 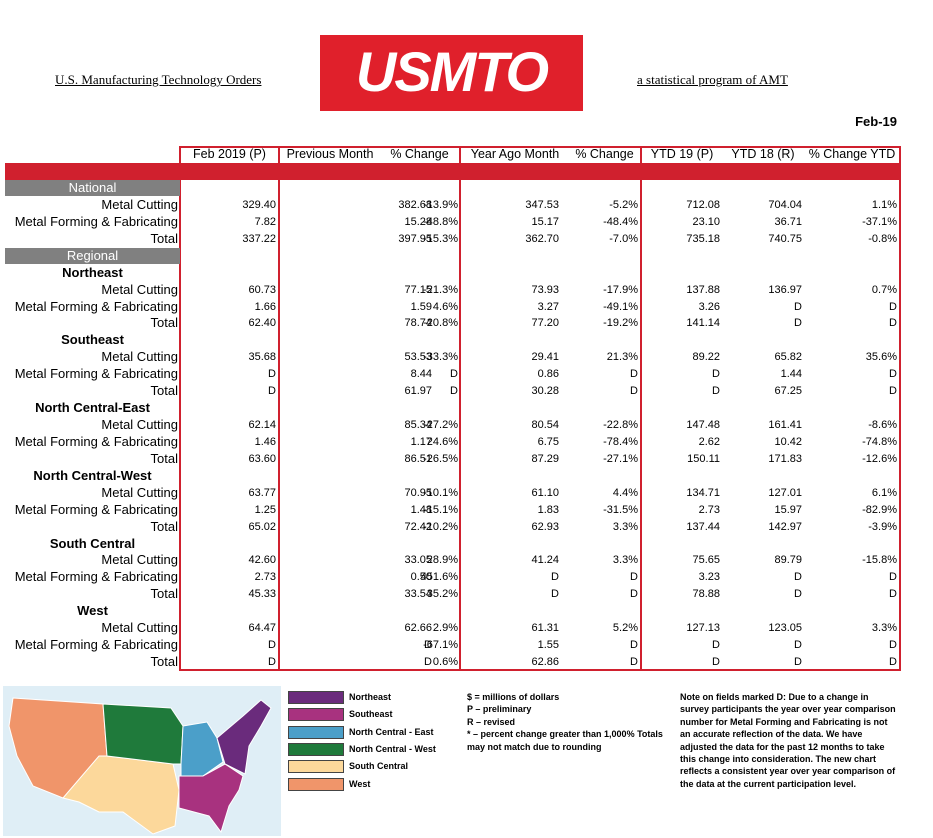 What do you see at coordinates (440, 492) in the screenshot?
I see `cell: -10.1%` at bounding box center [440, 492].